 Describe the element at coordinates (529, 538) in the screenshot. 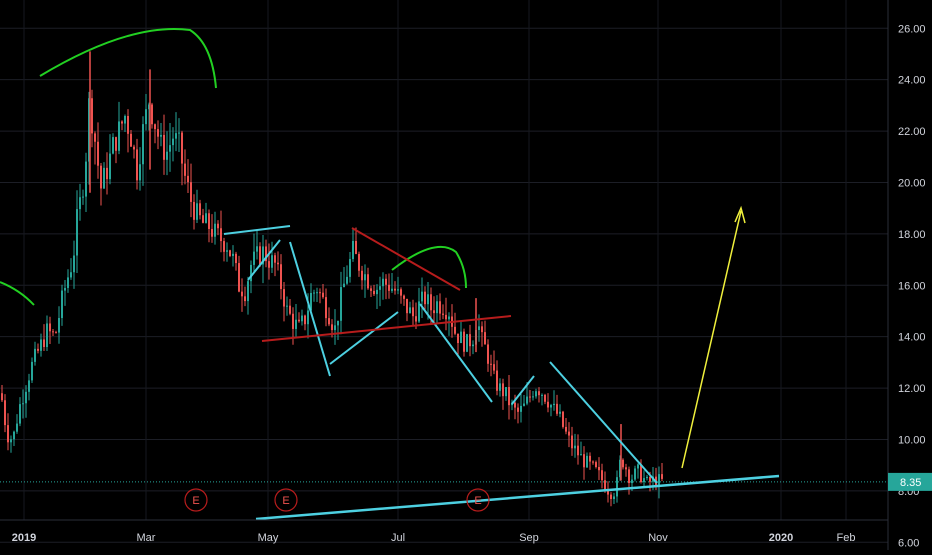

I see `x-tick-label: Sep` at that location.